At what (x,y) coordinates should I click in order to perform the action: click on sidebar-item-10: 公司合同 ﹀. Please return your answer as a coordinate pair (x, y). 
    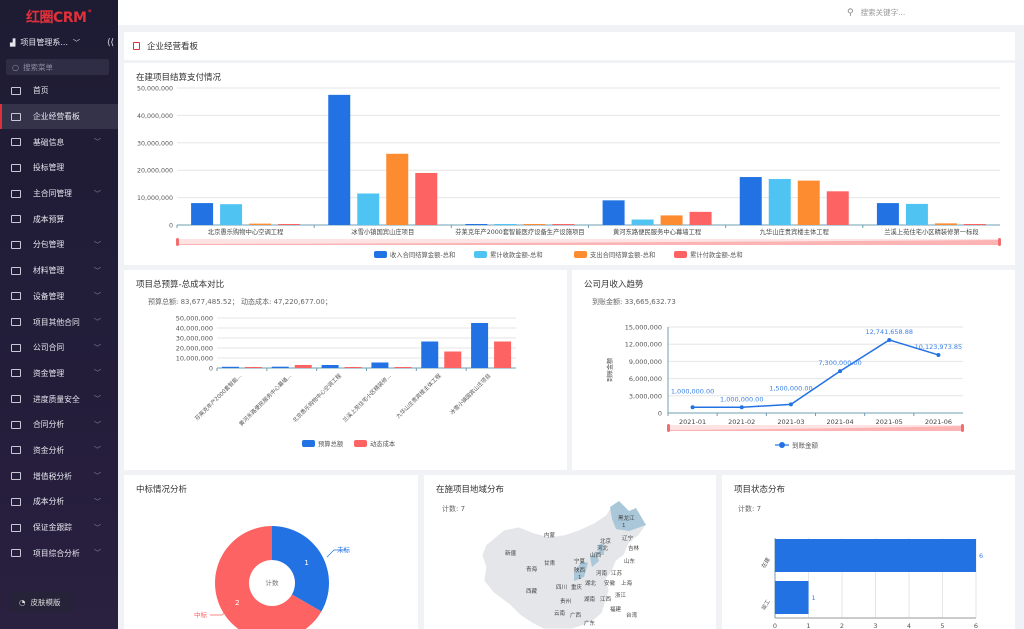
    Looking at the image, I should click on (59, 348).